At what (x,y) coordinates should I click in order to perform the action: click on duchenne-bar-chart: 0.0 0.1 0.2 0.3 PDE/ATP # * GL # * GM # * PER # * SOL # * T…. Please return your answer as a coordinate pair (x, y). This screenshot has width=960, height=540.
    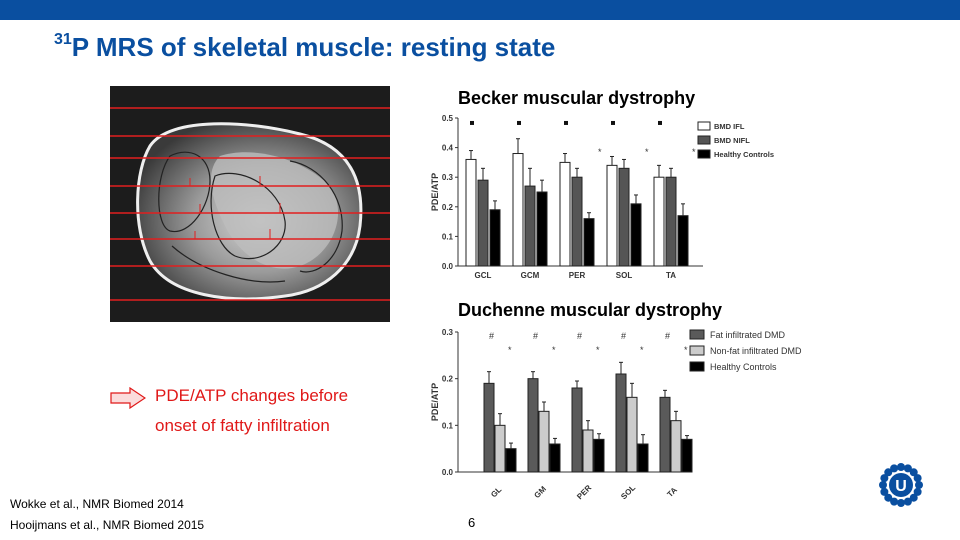
    Looking at the image, I should click on (616, 414).